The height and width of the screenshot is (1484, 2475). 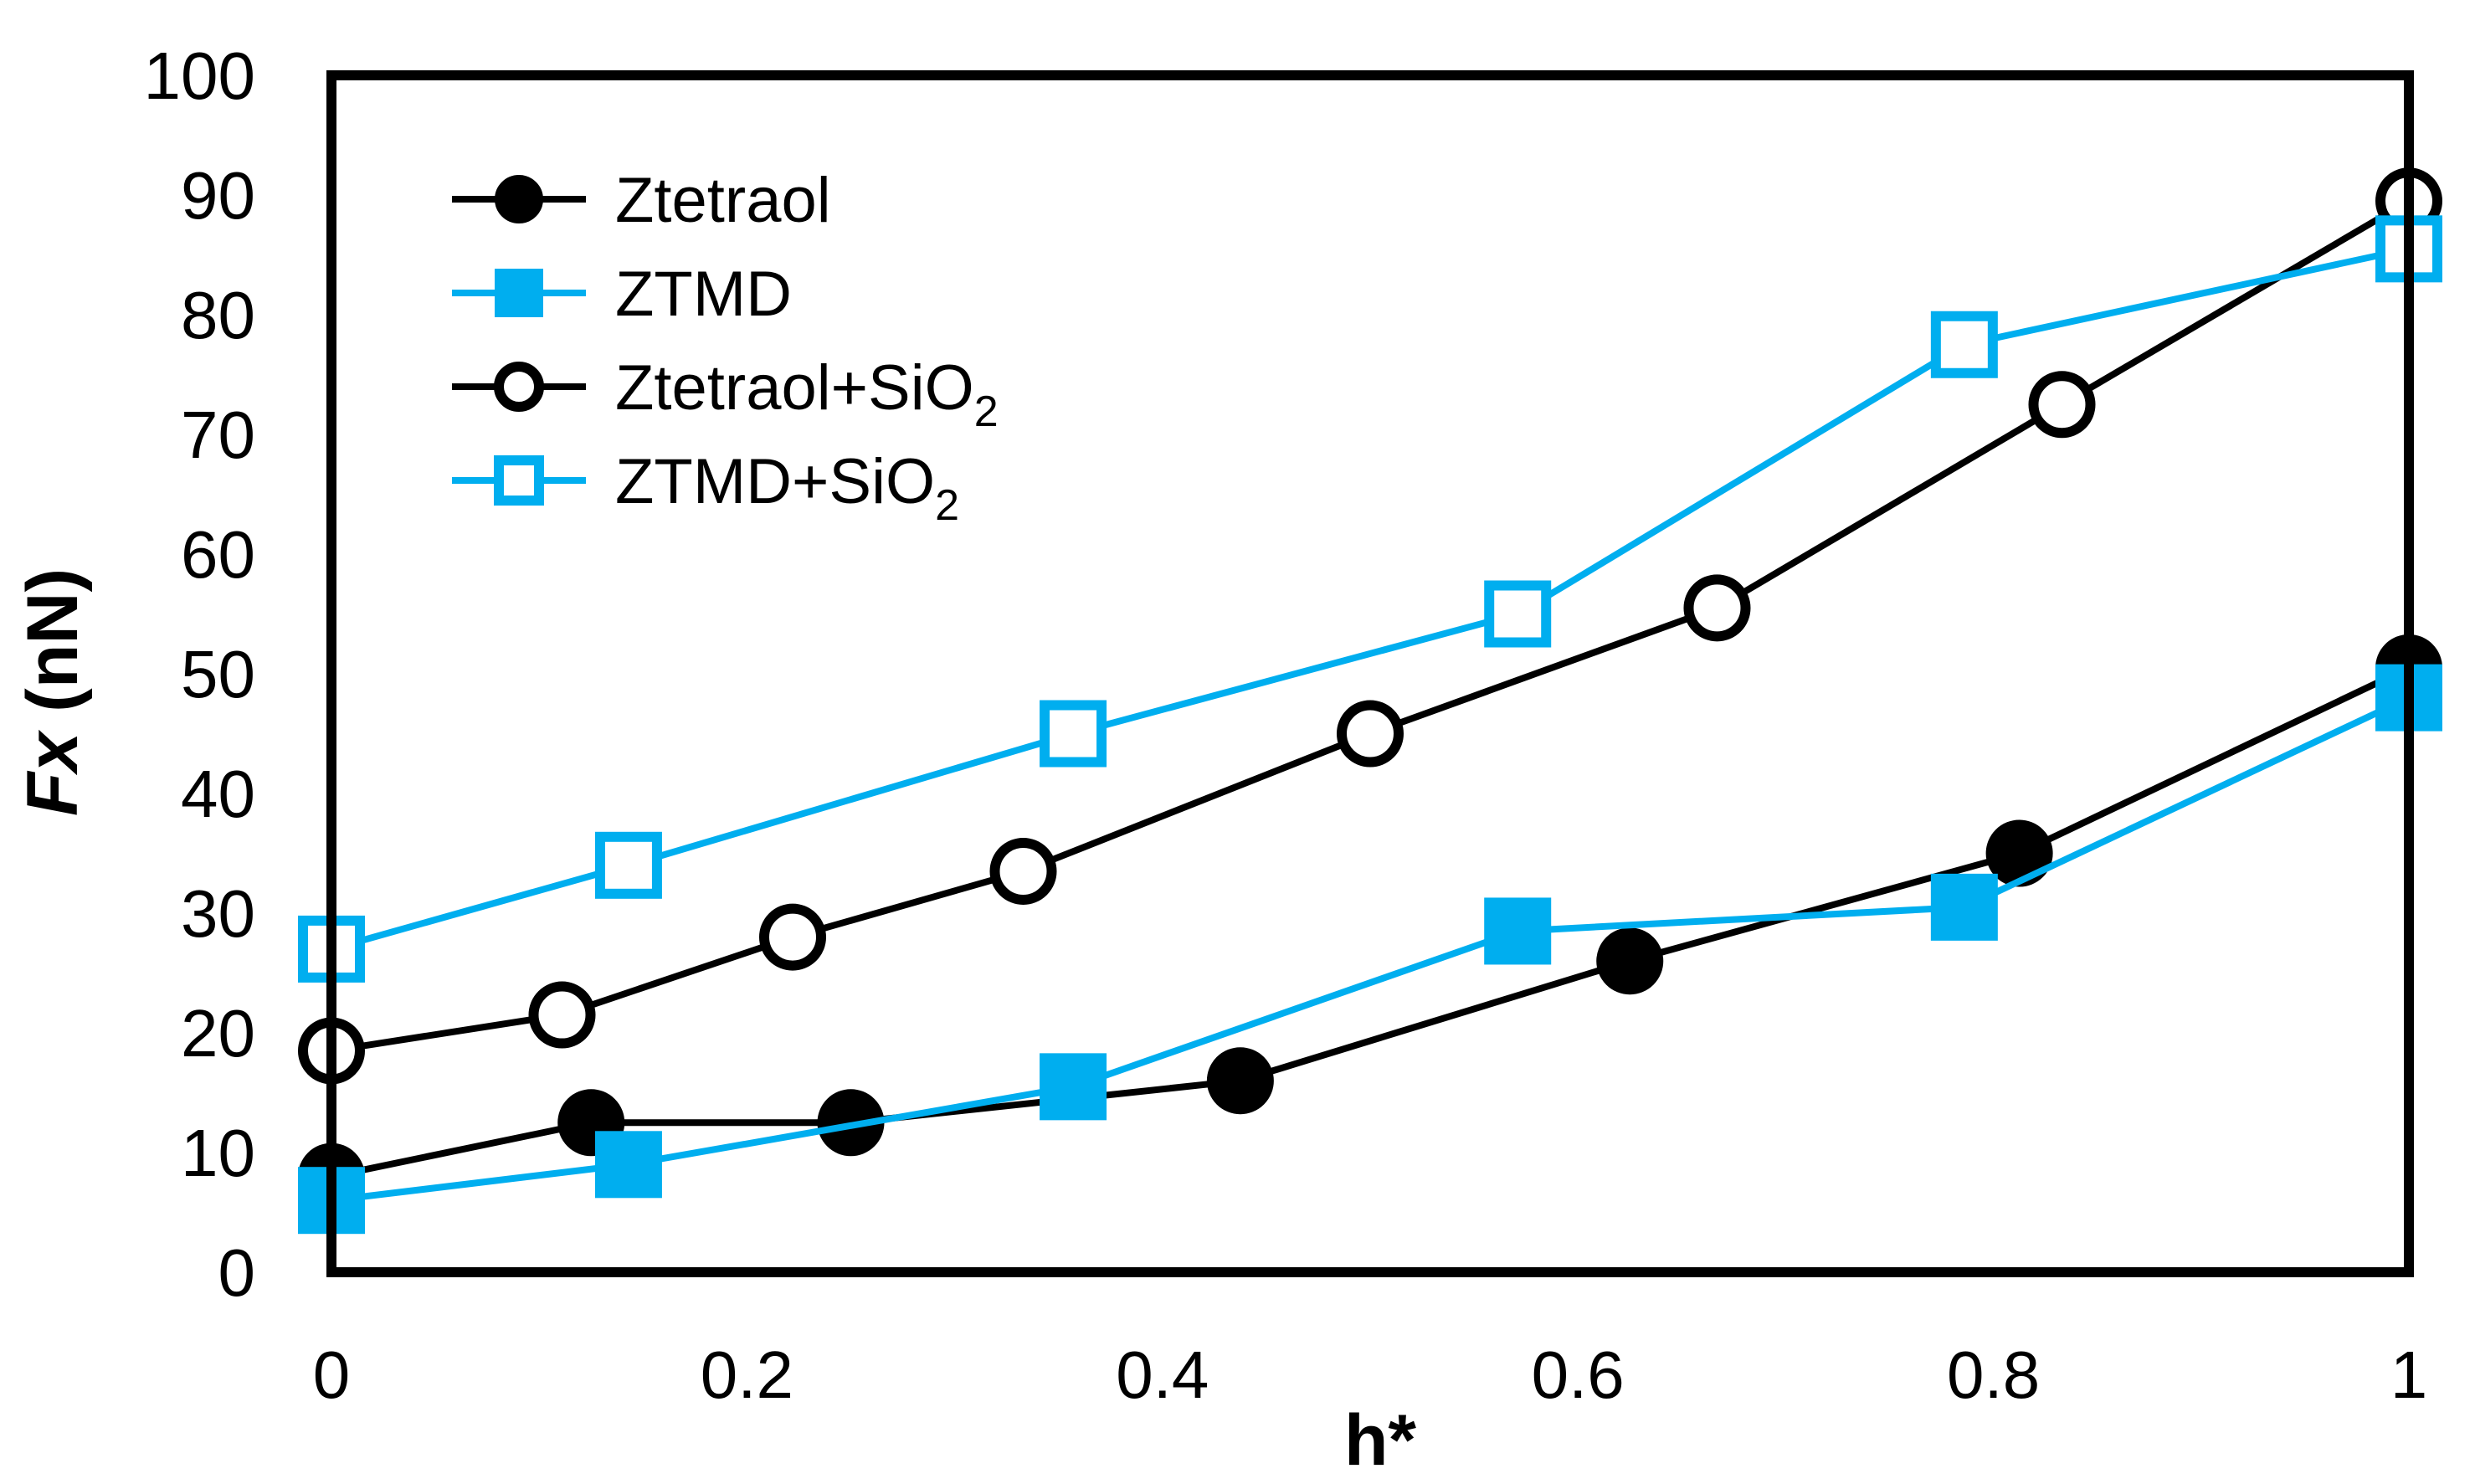 What do you see at coordinates (199, 76) in the screenshot?
I see `y-tick-label: 100` at bounding box center [199, 76].